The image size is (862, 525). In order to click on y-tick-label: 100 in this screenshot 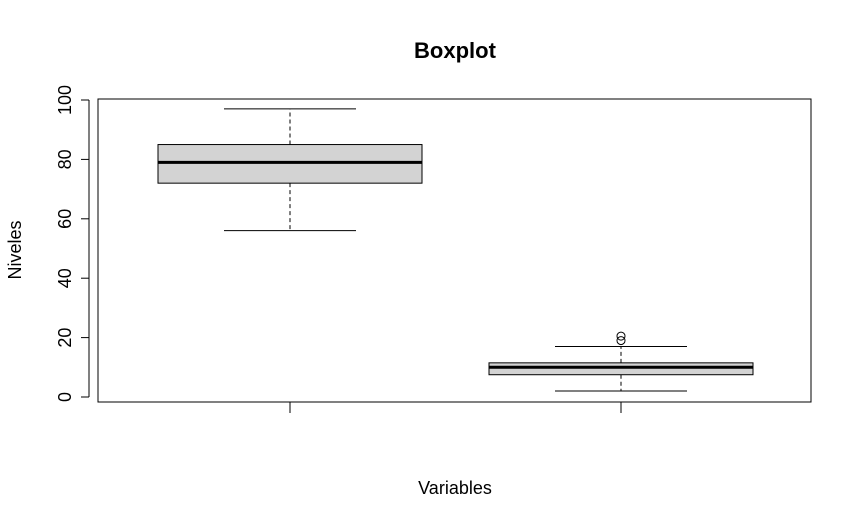, I will do `click(65, 100)`.